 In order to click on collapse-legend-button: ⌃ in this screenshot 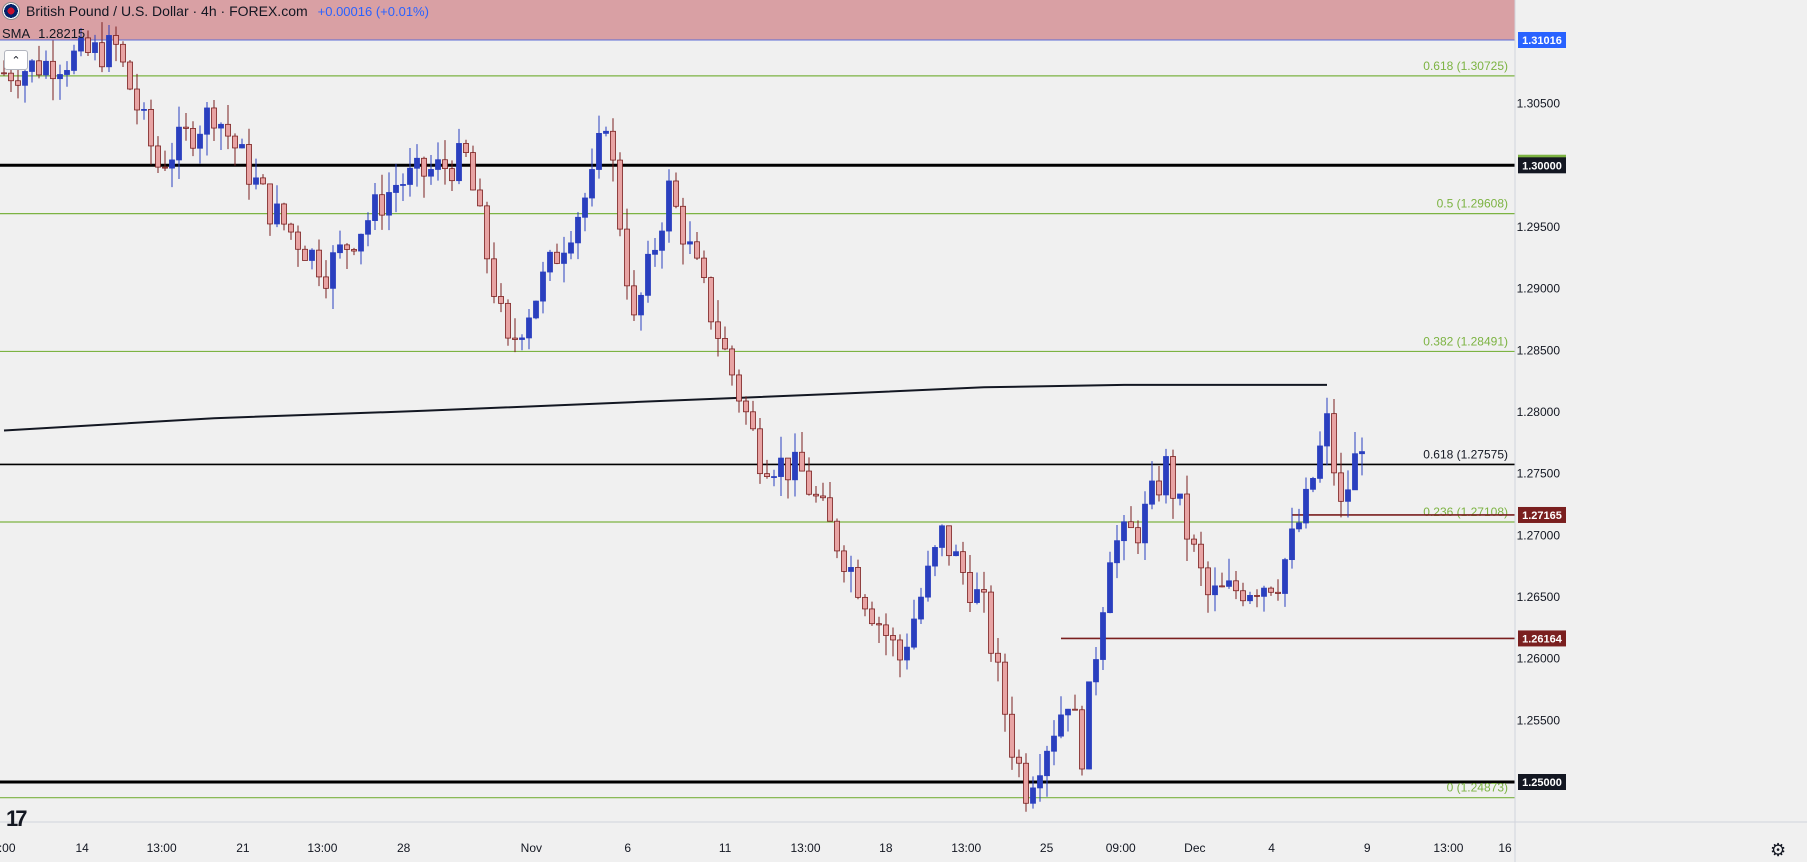, I will do `click(16, 60)`.